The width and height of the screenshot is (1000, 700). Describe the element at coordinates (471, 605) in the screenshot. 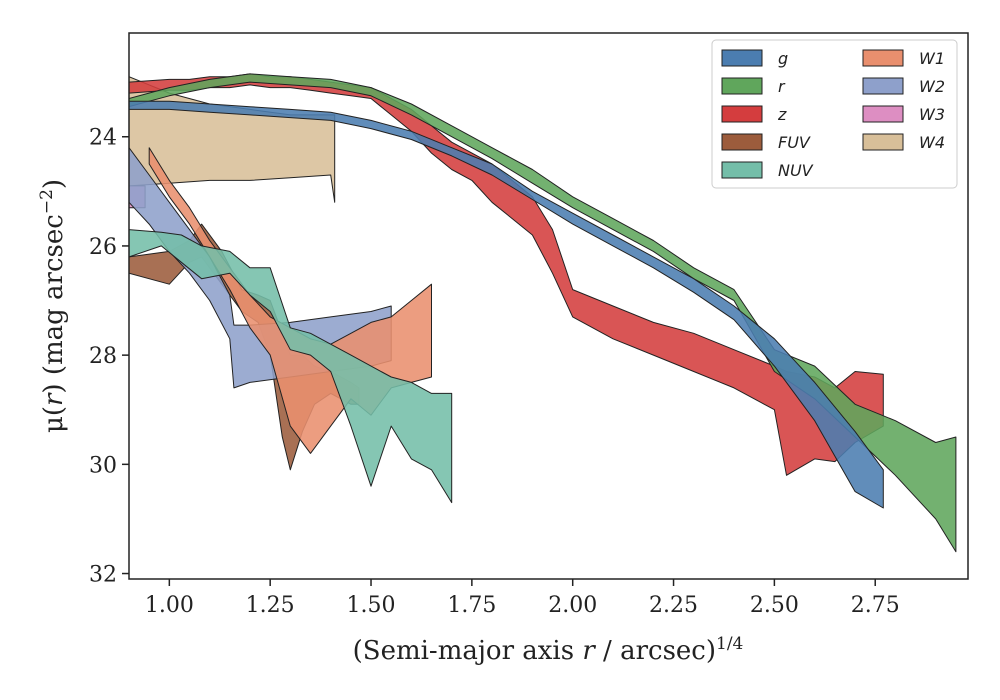

I see `x-tick-label: 1.75` at that location.